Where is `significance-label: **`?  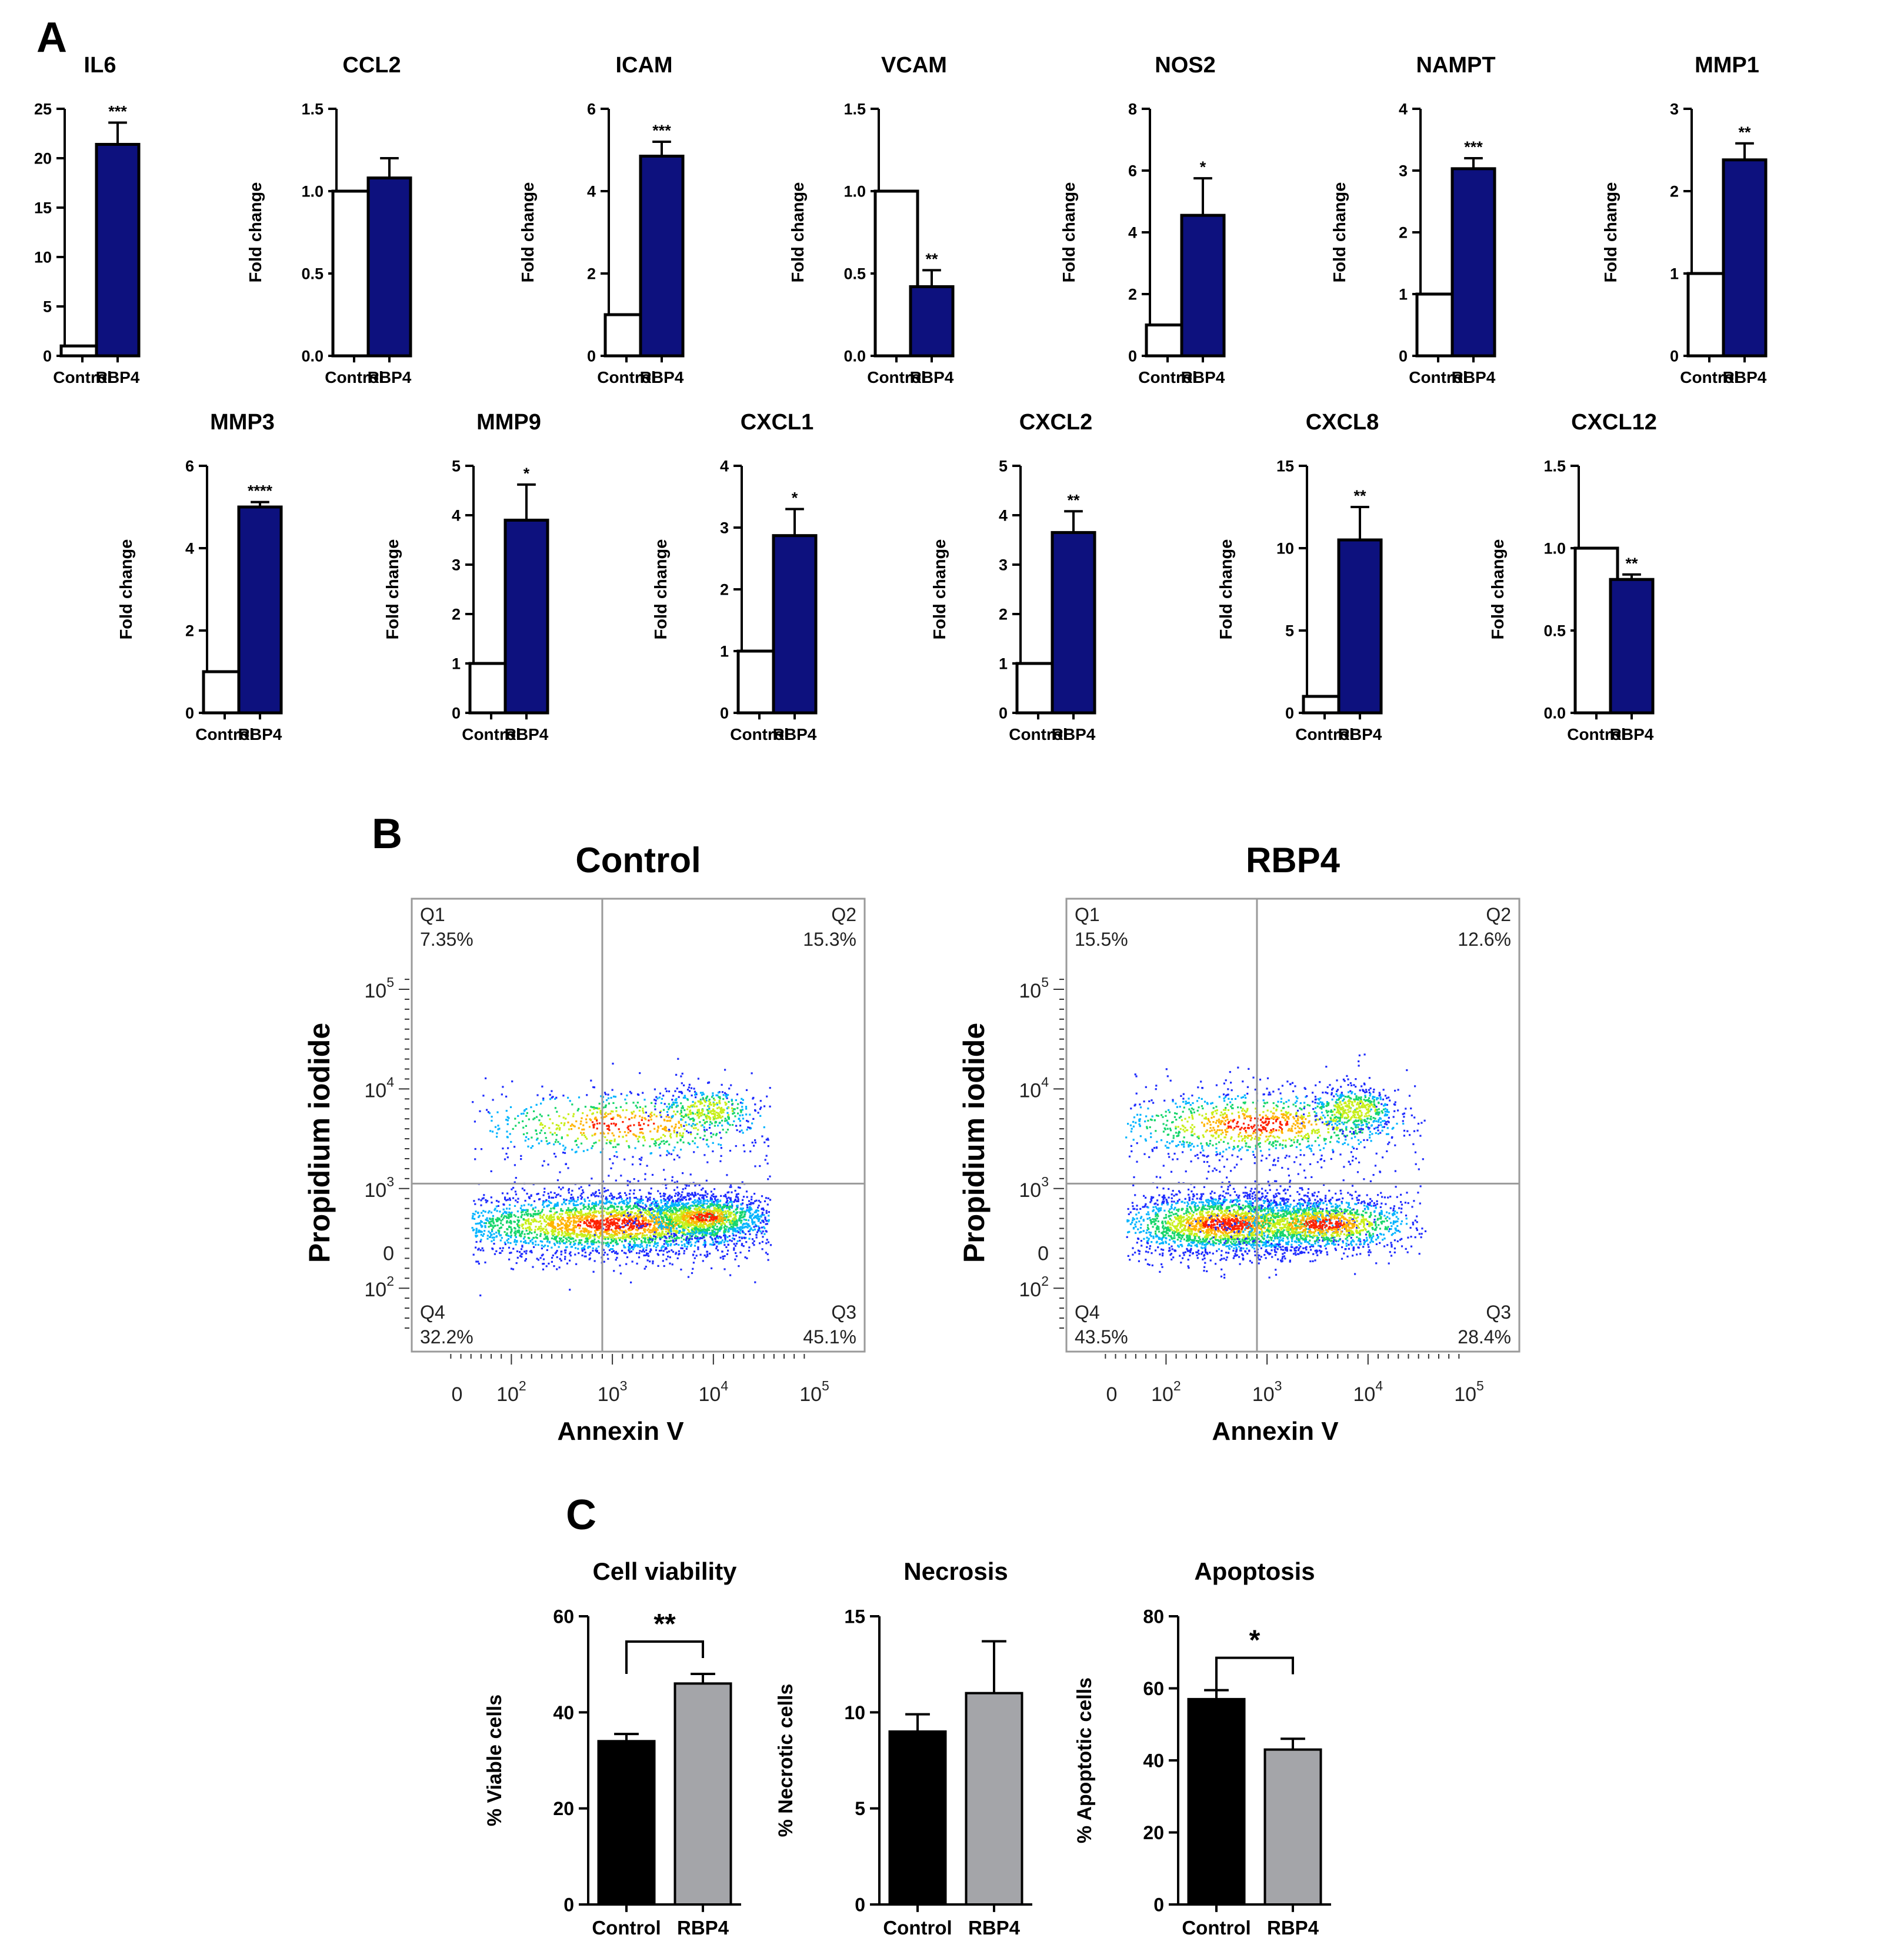 significance-label: ** is located at coordinates (931, 259).